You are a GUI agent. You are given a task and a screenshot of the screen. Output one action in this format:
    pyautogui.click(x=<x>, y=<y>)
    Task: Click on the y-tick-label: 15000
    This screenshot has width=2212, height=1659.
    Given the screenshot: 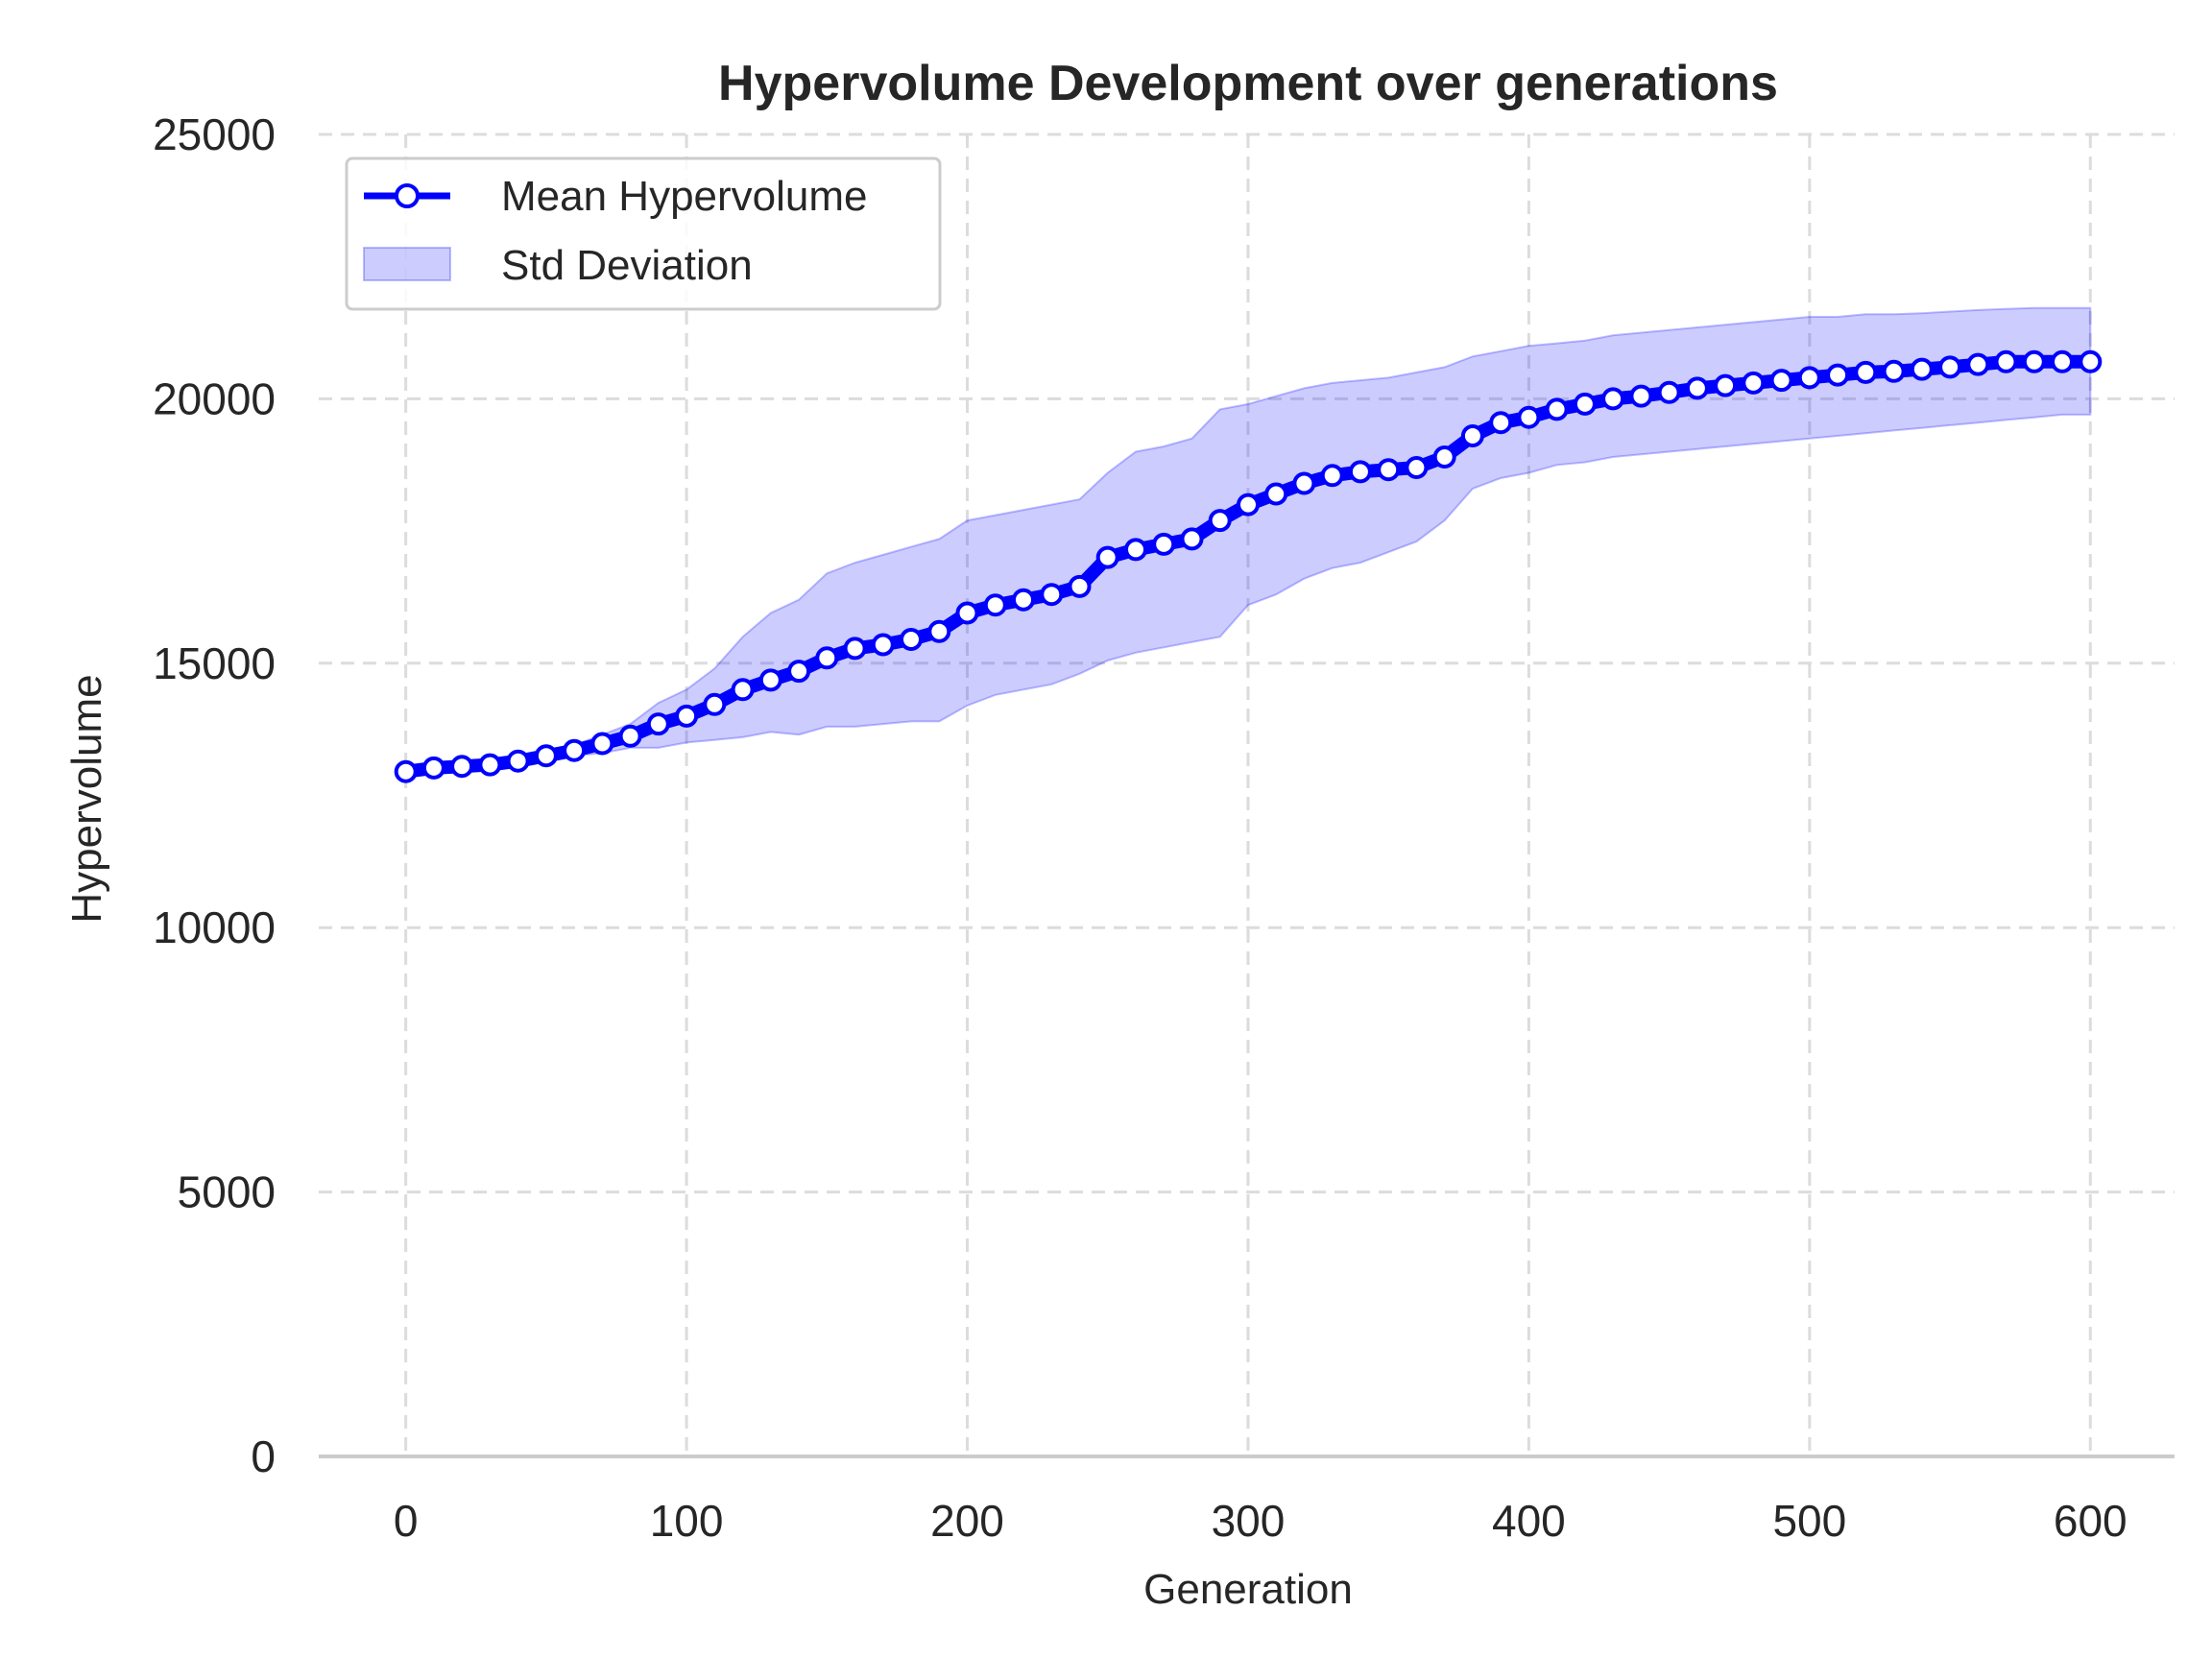 What is the action you would take?
    pyautogui.click(x=214, y=663)
    